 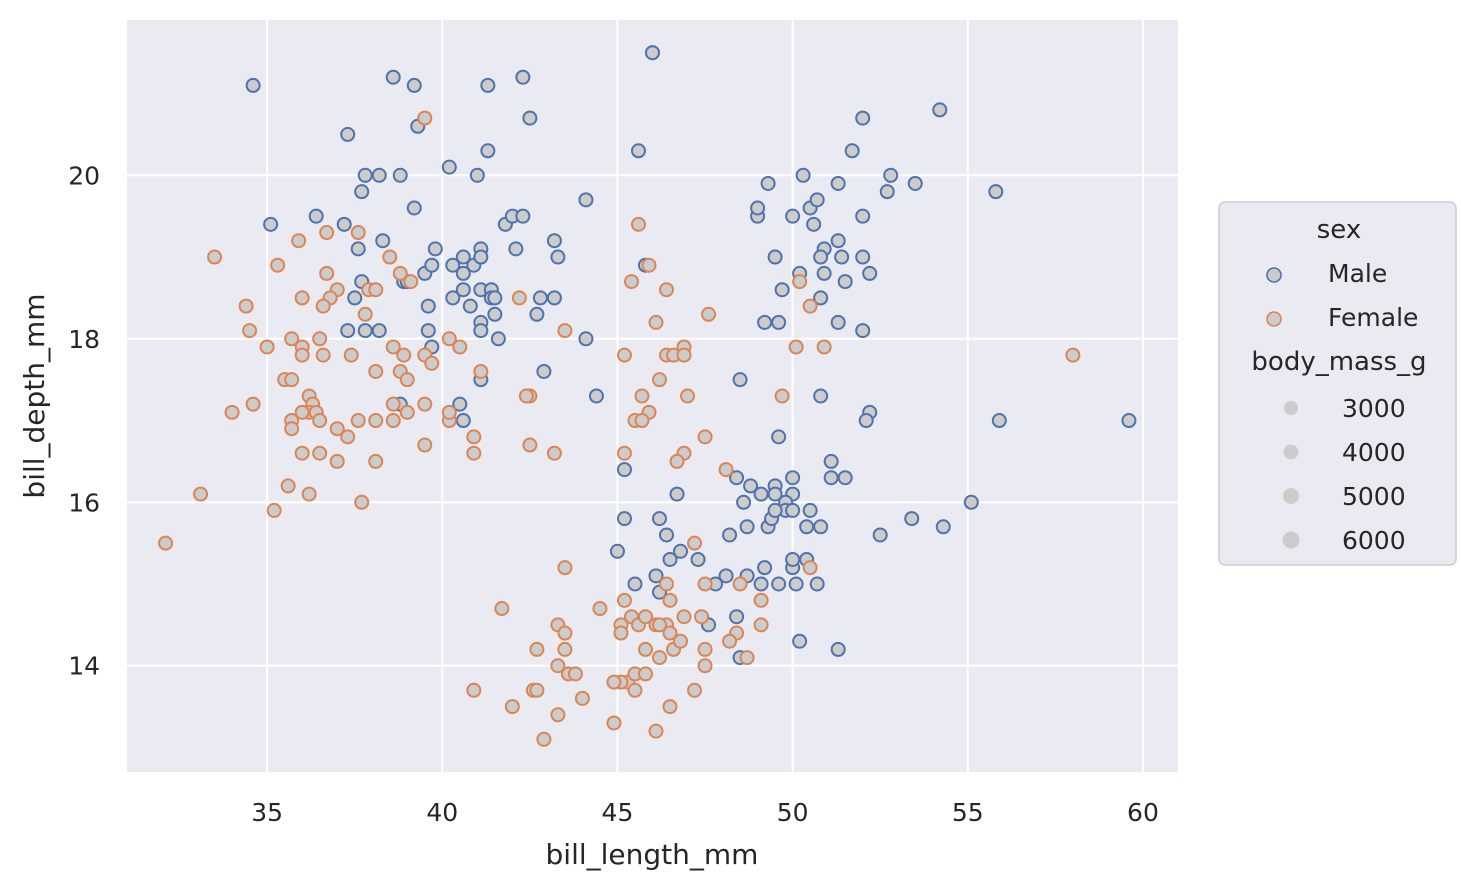 I want to click on y-tick-label: 20, so click(x=84, y=175).